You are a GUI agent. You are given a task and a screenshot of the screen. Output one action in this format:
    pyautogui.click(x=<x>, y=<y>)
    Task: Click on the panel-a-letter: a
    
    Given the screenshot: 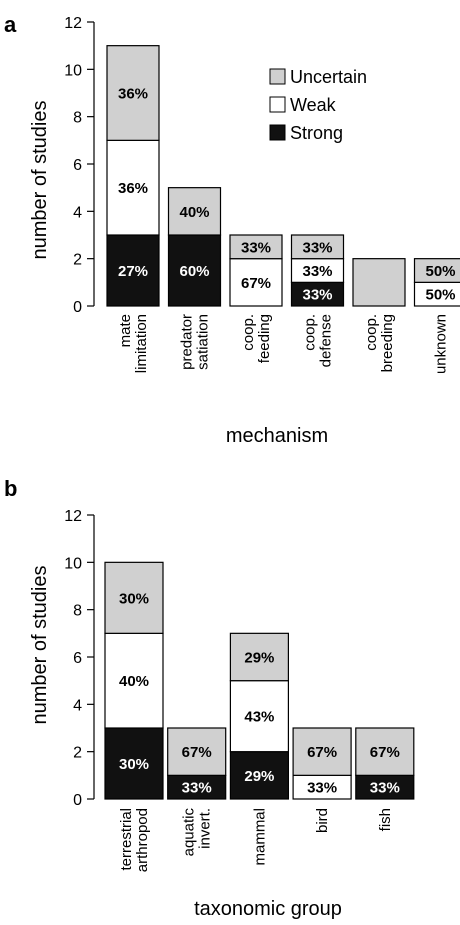 What is the action you would take?
    pyautogui.click(x=10, y=24)
    